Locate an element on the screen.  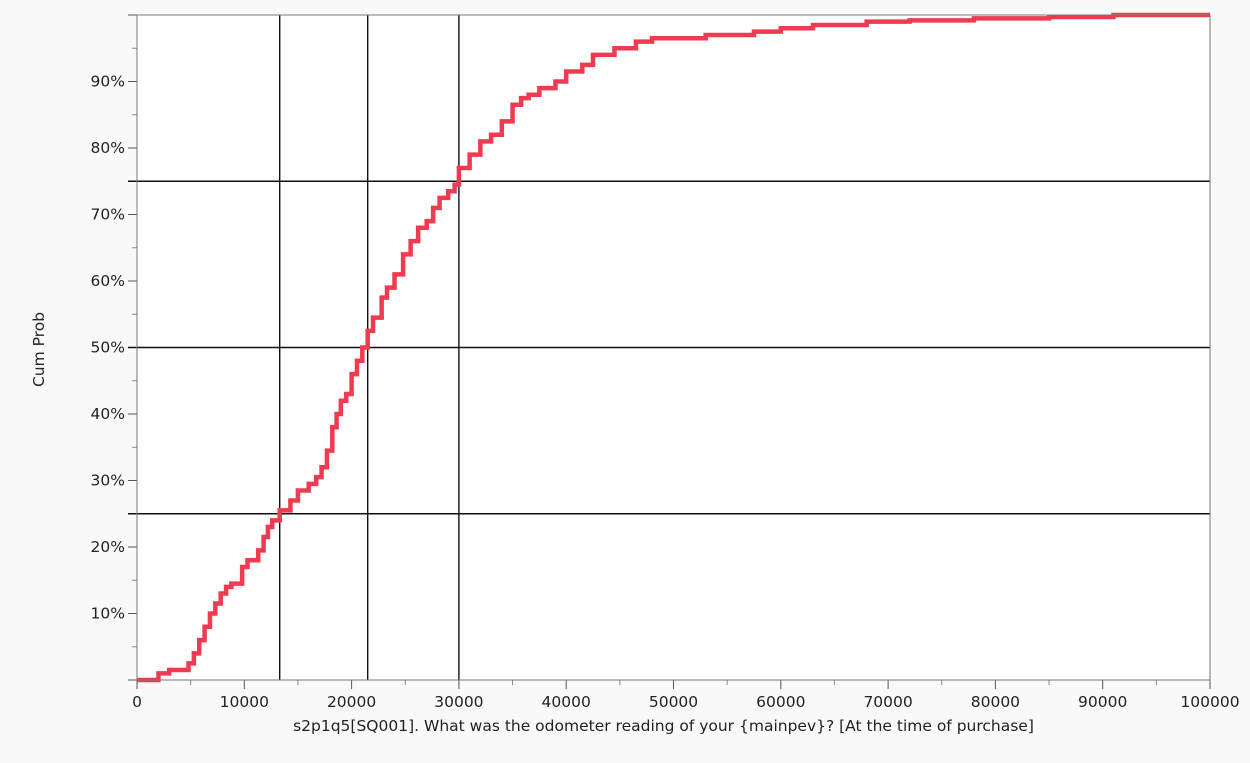
y-tick-label: 60% is located at coordinates (108, 281).